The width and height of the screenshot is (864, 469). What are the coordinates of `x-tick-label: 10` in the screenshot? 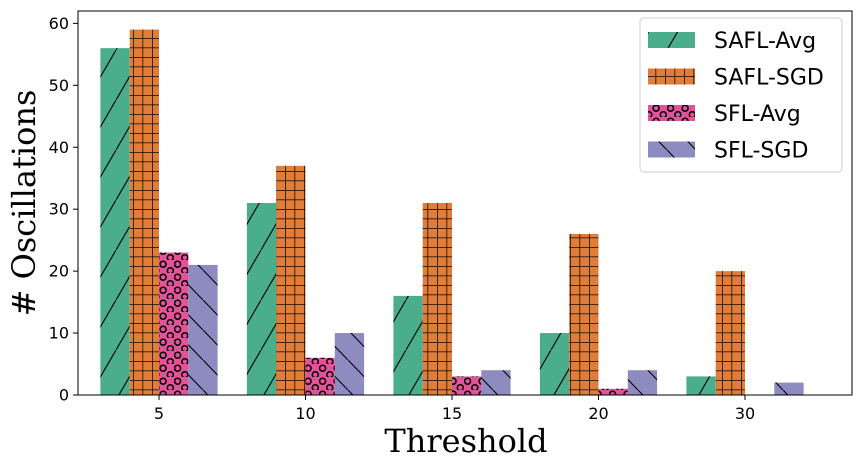 It's located at (305, 413).